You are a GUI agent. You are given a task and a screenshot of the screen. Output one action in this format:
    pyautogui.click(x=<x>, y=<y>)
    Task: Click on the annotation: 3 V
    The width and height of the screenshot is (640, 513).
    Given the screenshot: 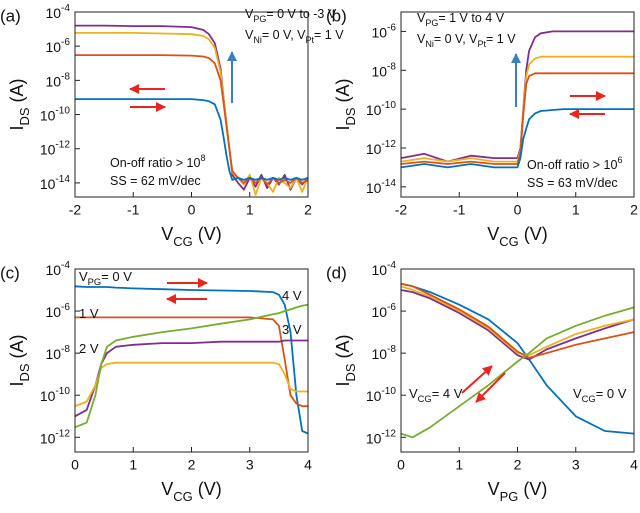 What is the action you would take?
    pyautogui.click(x=292, y=329)
    